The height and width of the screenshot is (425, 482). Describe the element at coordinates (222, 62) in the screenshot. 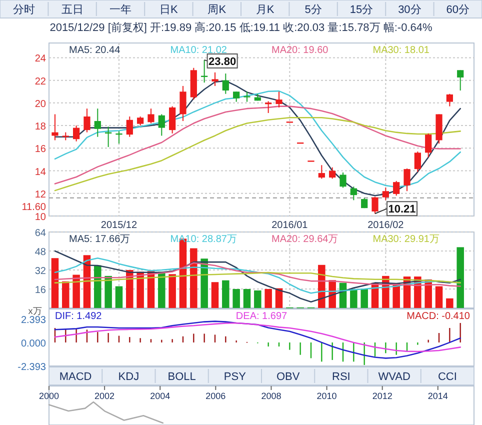

I see `annotation: 23.80` at that location.